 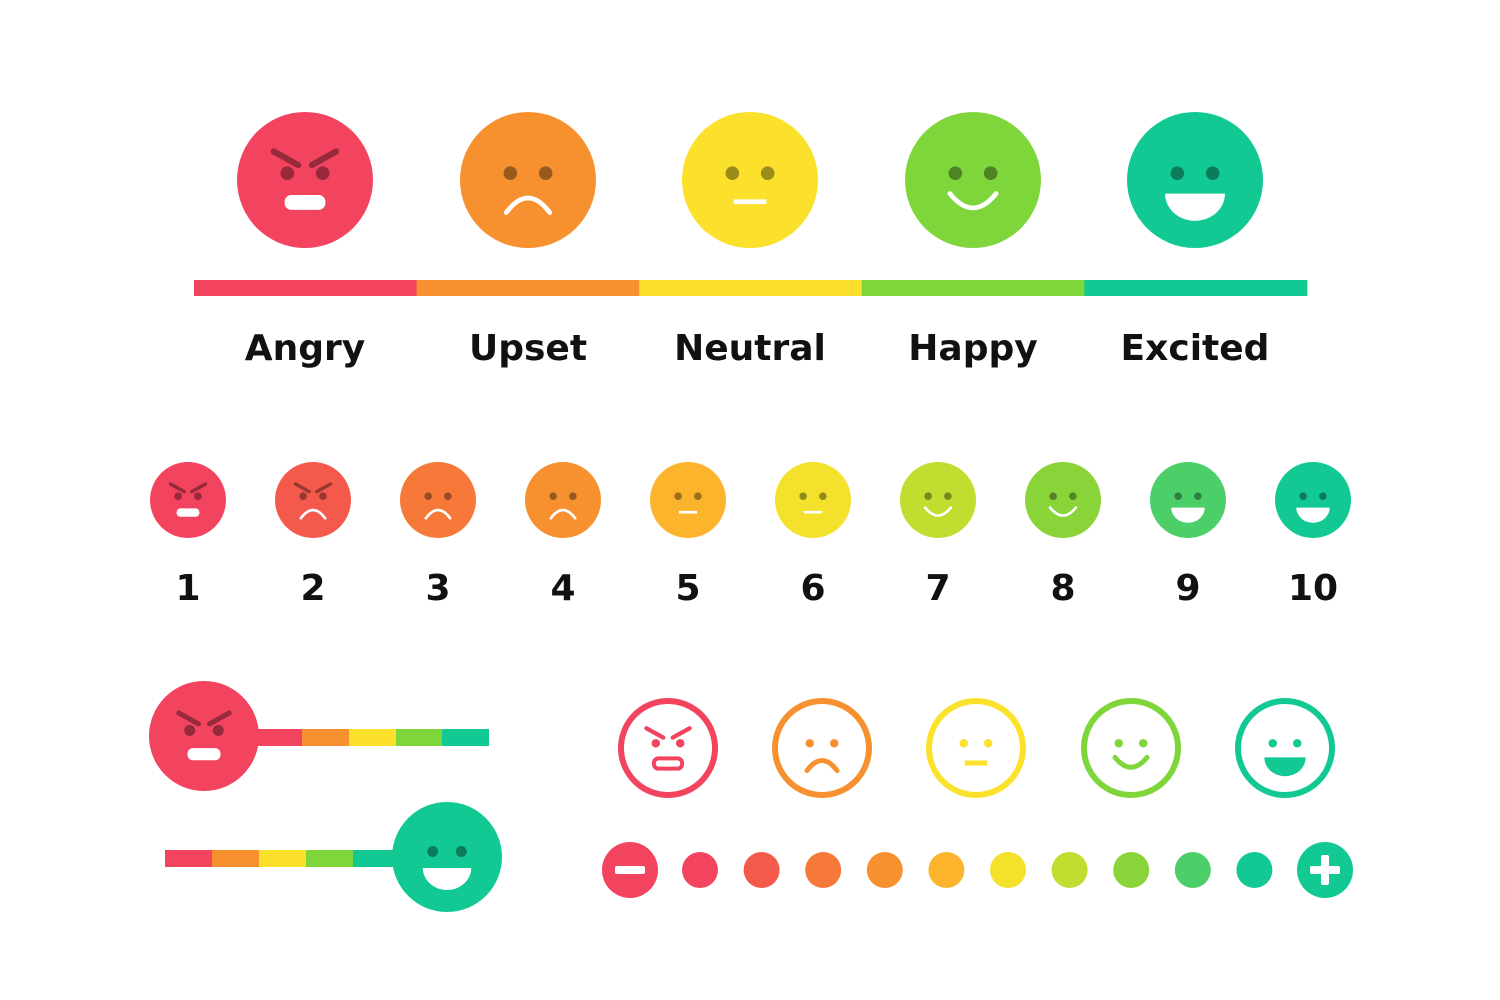 I want to click on plus-sign, so click(x=1325, y=870).